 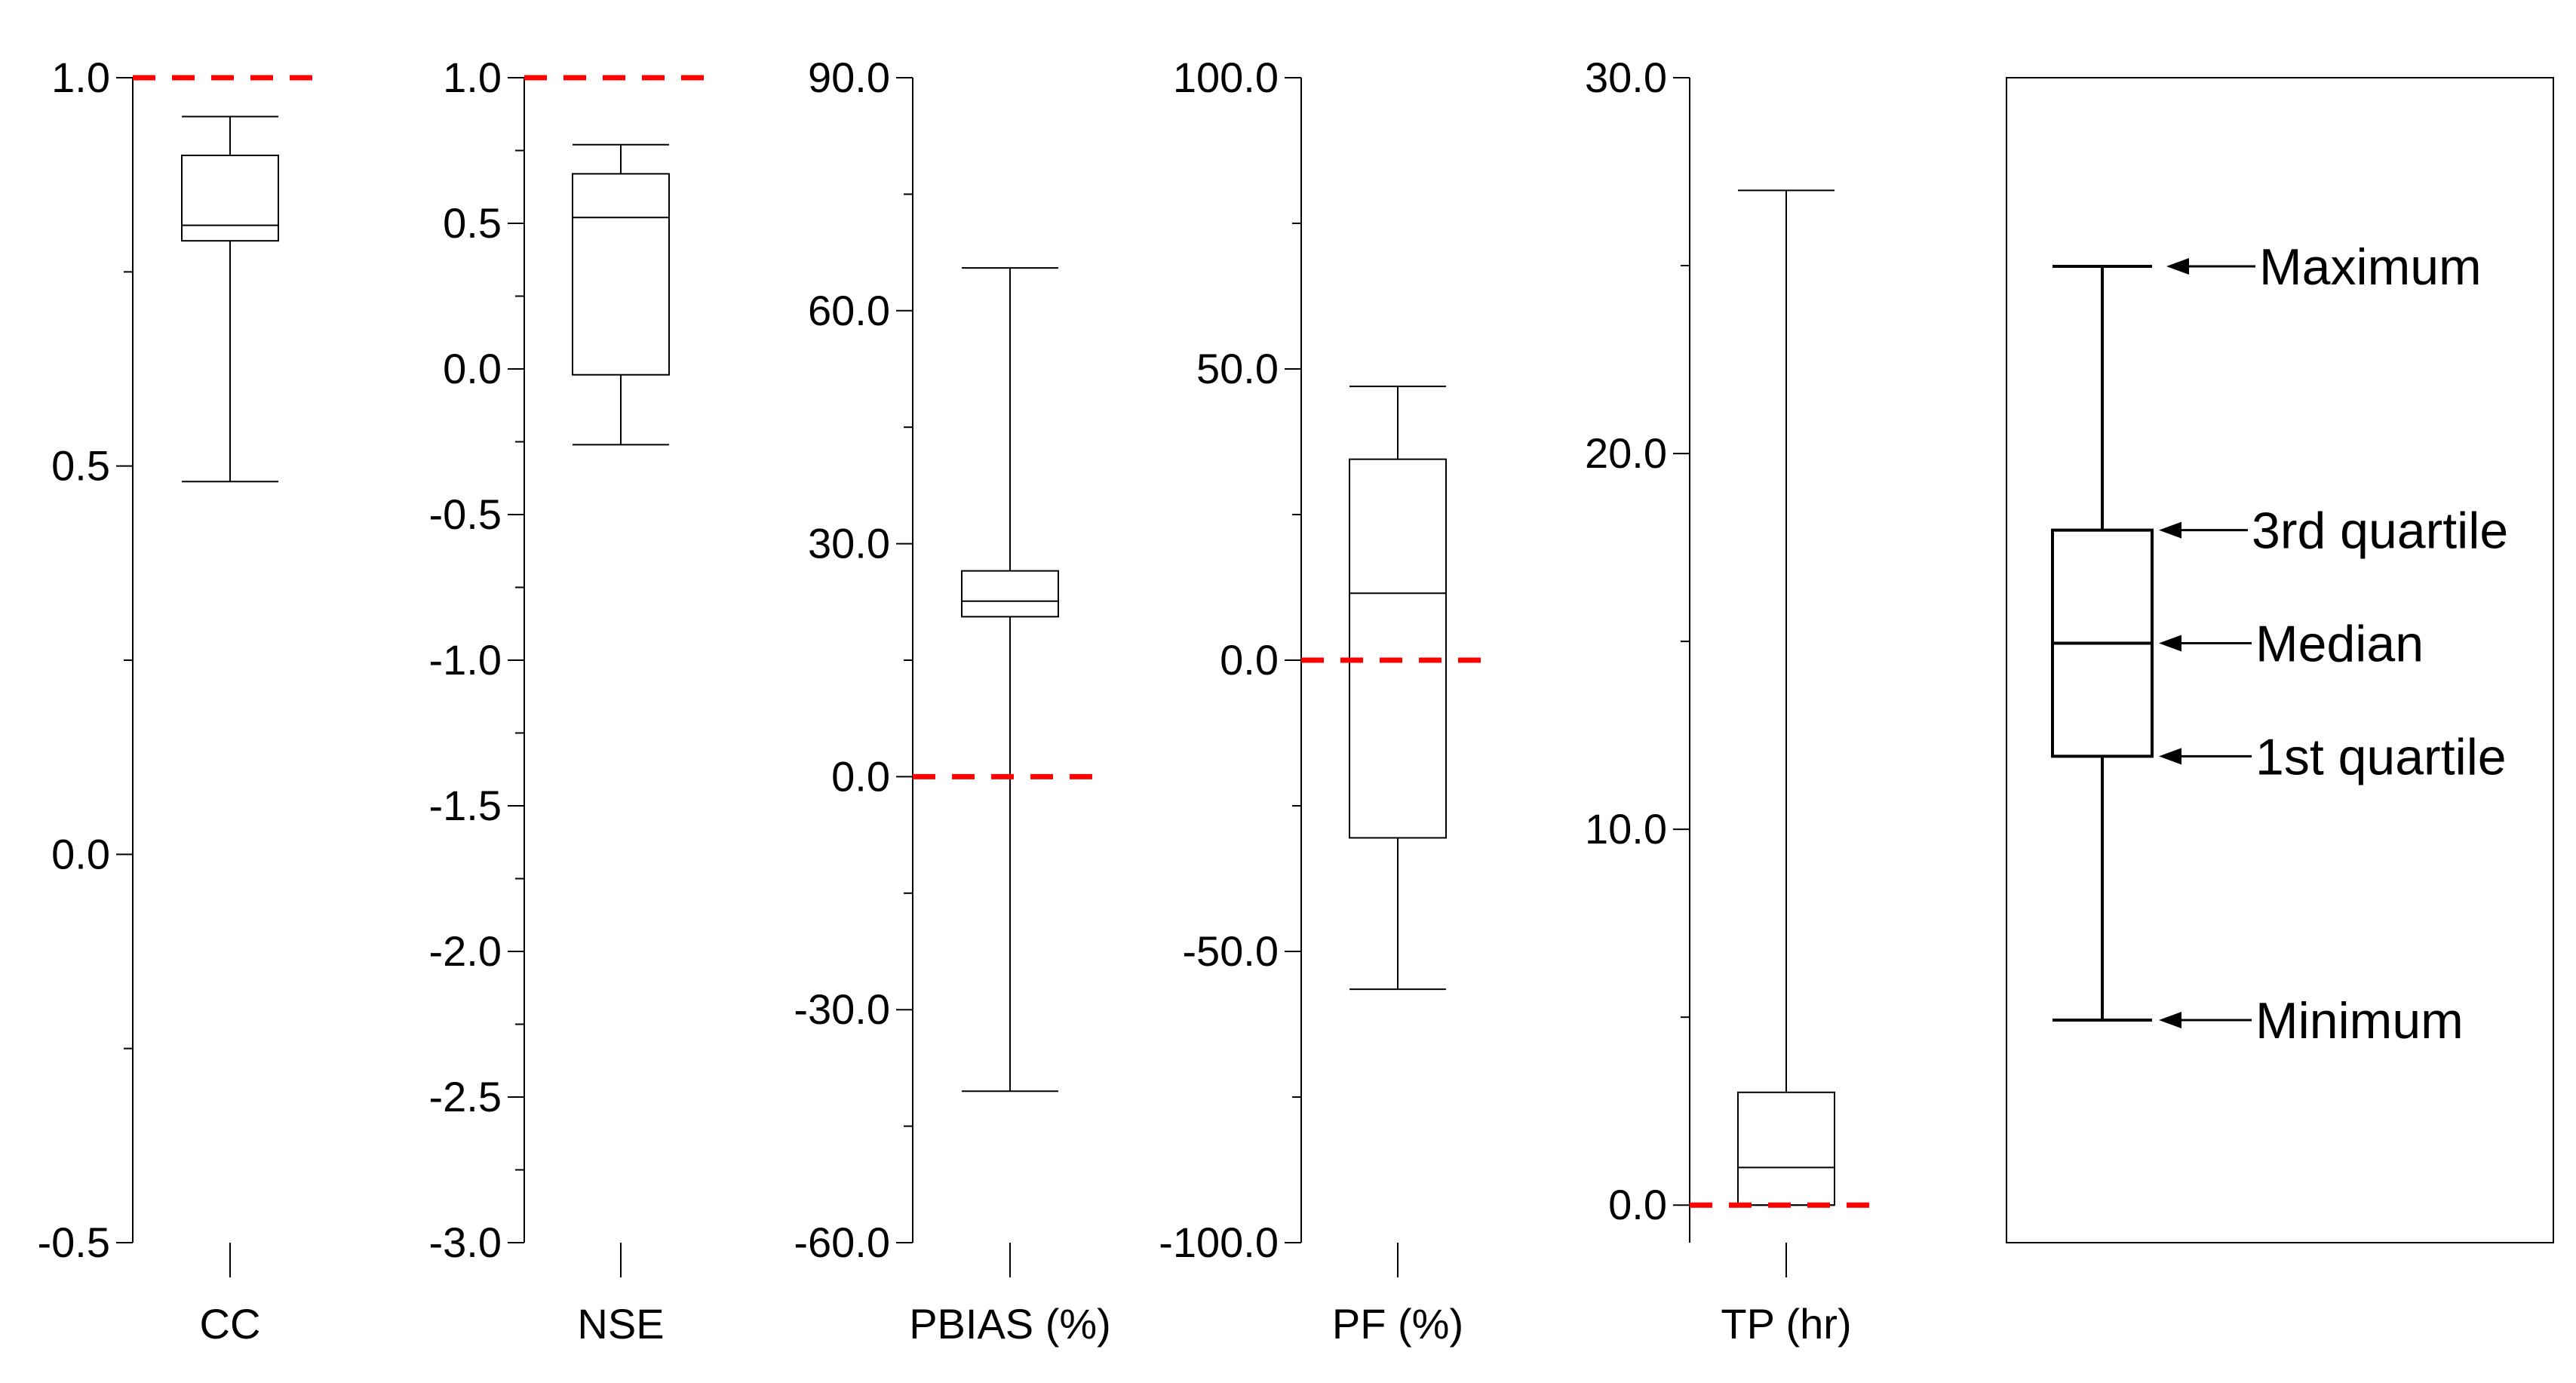 What do you see at coordinates (230, 1324) in the screenshot?
I see `x-axis-label: CC` at bounding box center [230, 1324].